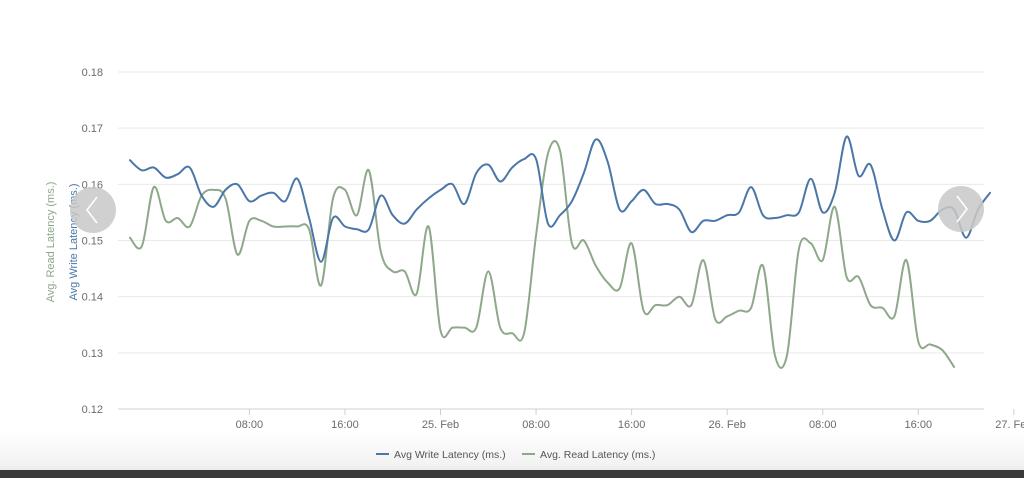 This screenshot has width=1024, height=478. Describe the element at coordinates (1009, 425) in the screenshot. I see `x-tick-label: 27. Feb` at that location.